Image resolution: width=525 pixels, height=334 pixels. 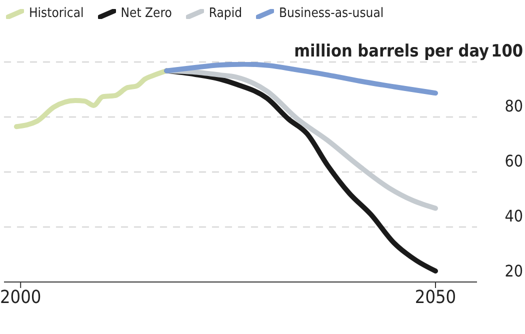 I want to click on y-tick-label: 20, so click(x=513, y=270).